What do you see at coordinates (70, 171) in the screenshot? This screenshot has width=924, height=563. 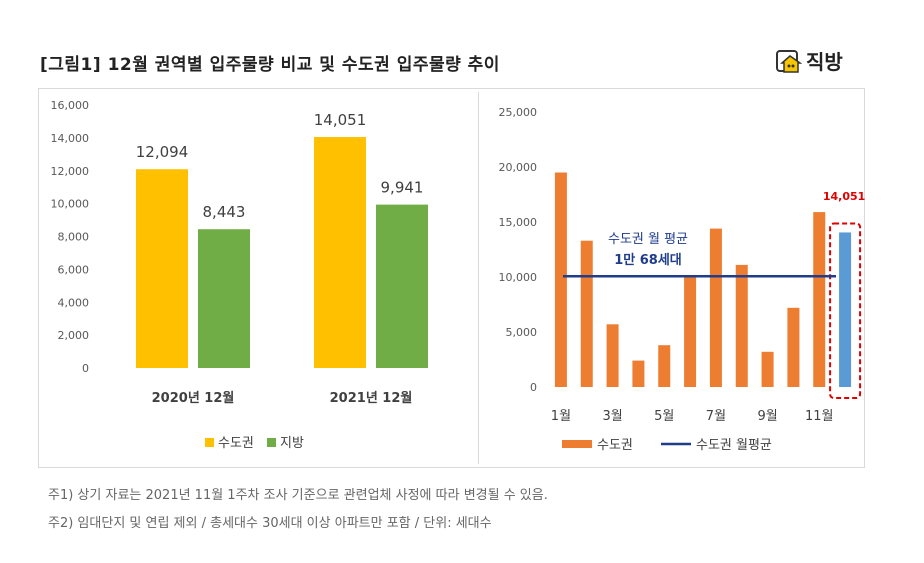 I see `c1-ytick-label: 12,000` at bounding box center [70, 171].